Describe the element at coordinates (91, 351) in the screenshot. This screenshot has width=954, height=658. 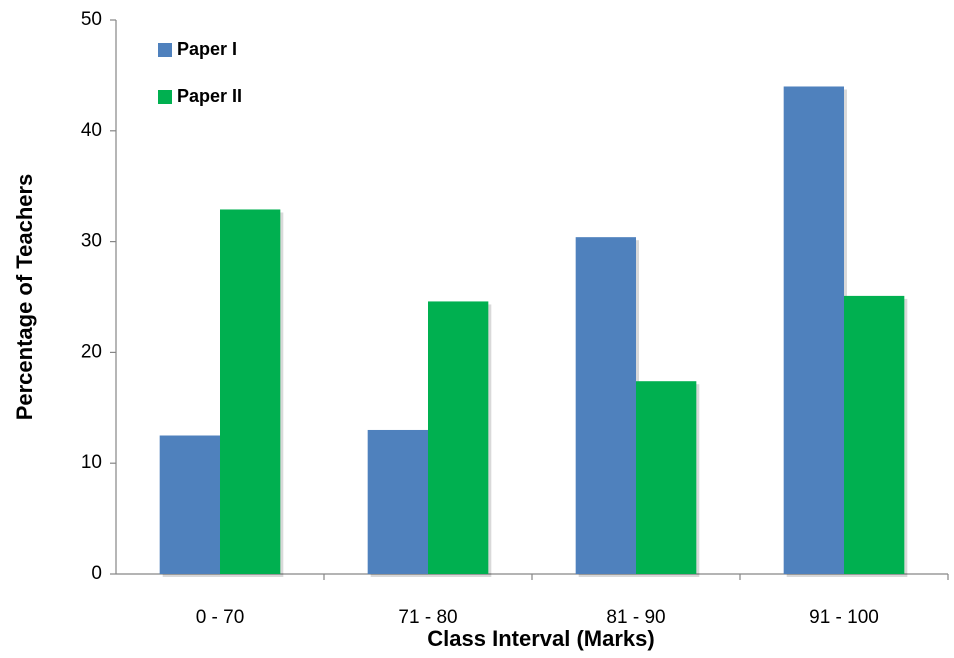
I see `y-tick-label: 20` at that location.